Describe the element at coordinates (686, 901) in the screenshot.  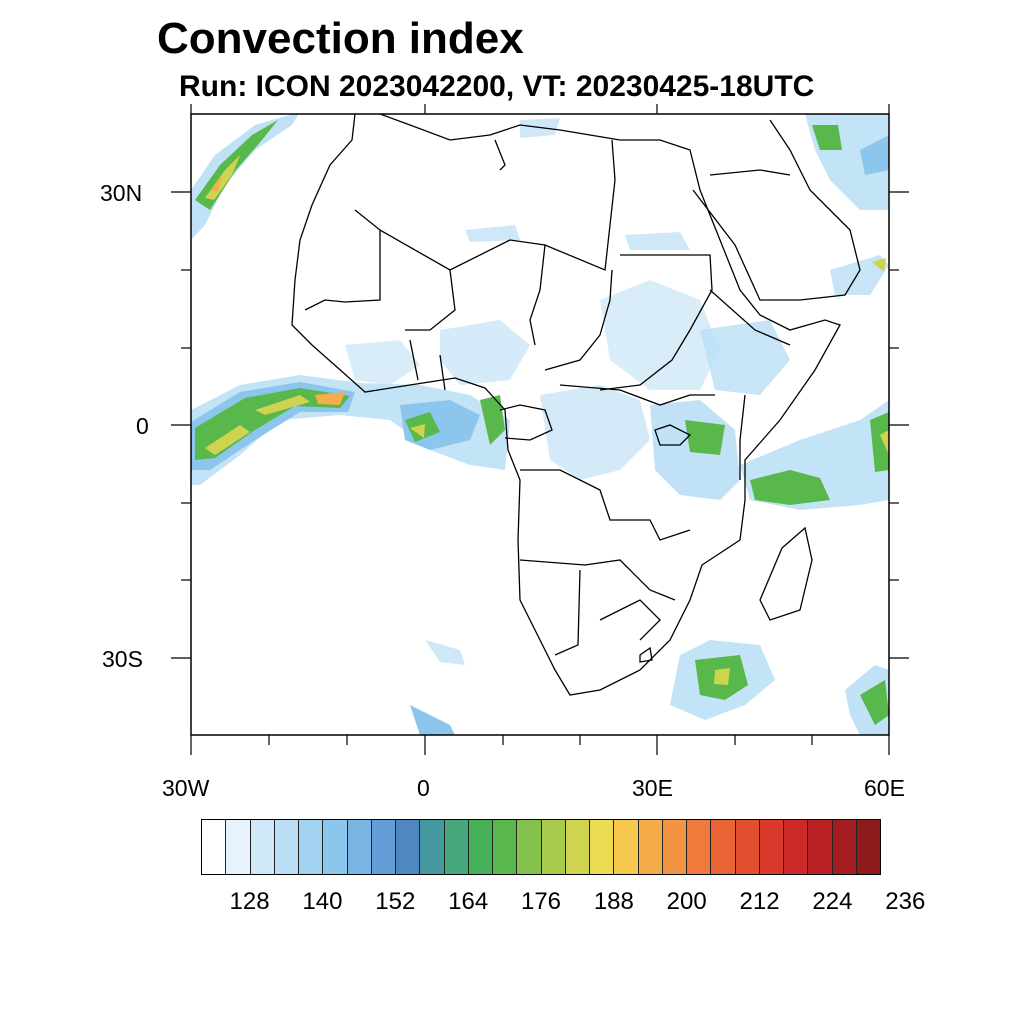
I see `colorbar-label: 200` at that location.